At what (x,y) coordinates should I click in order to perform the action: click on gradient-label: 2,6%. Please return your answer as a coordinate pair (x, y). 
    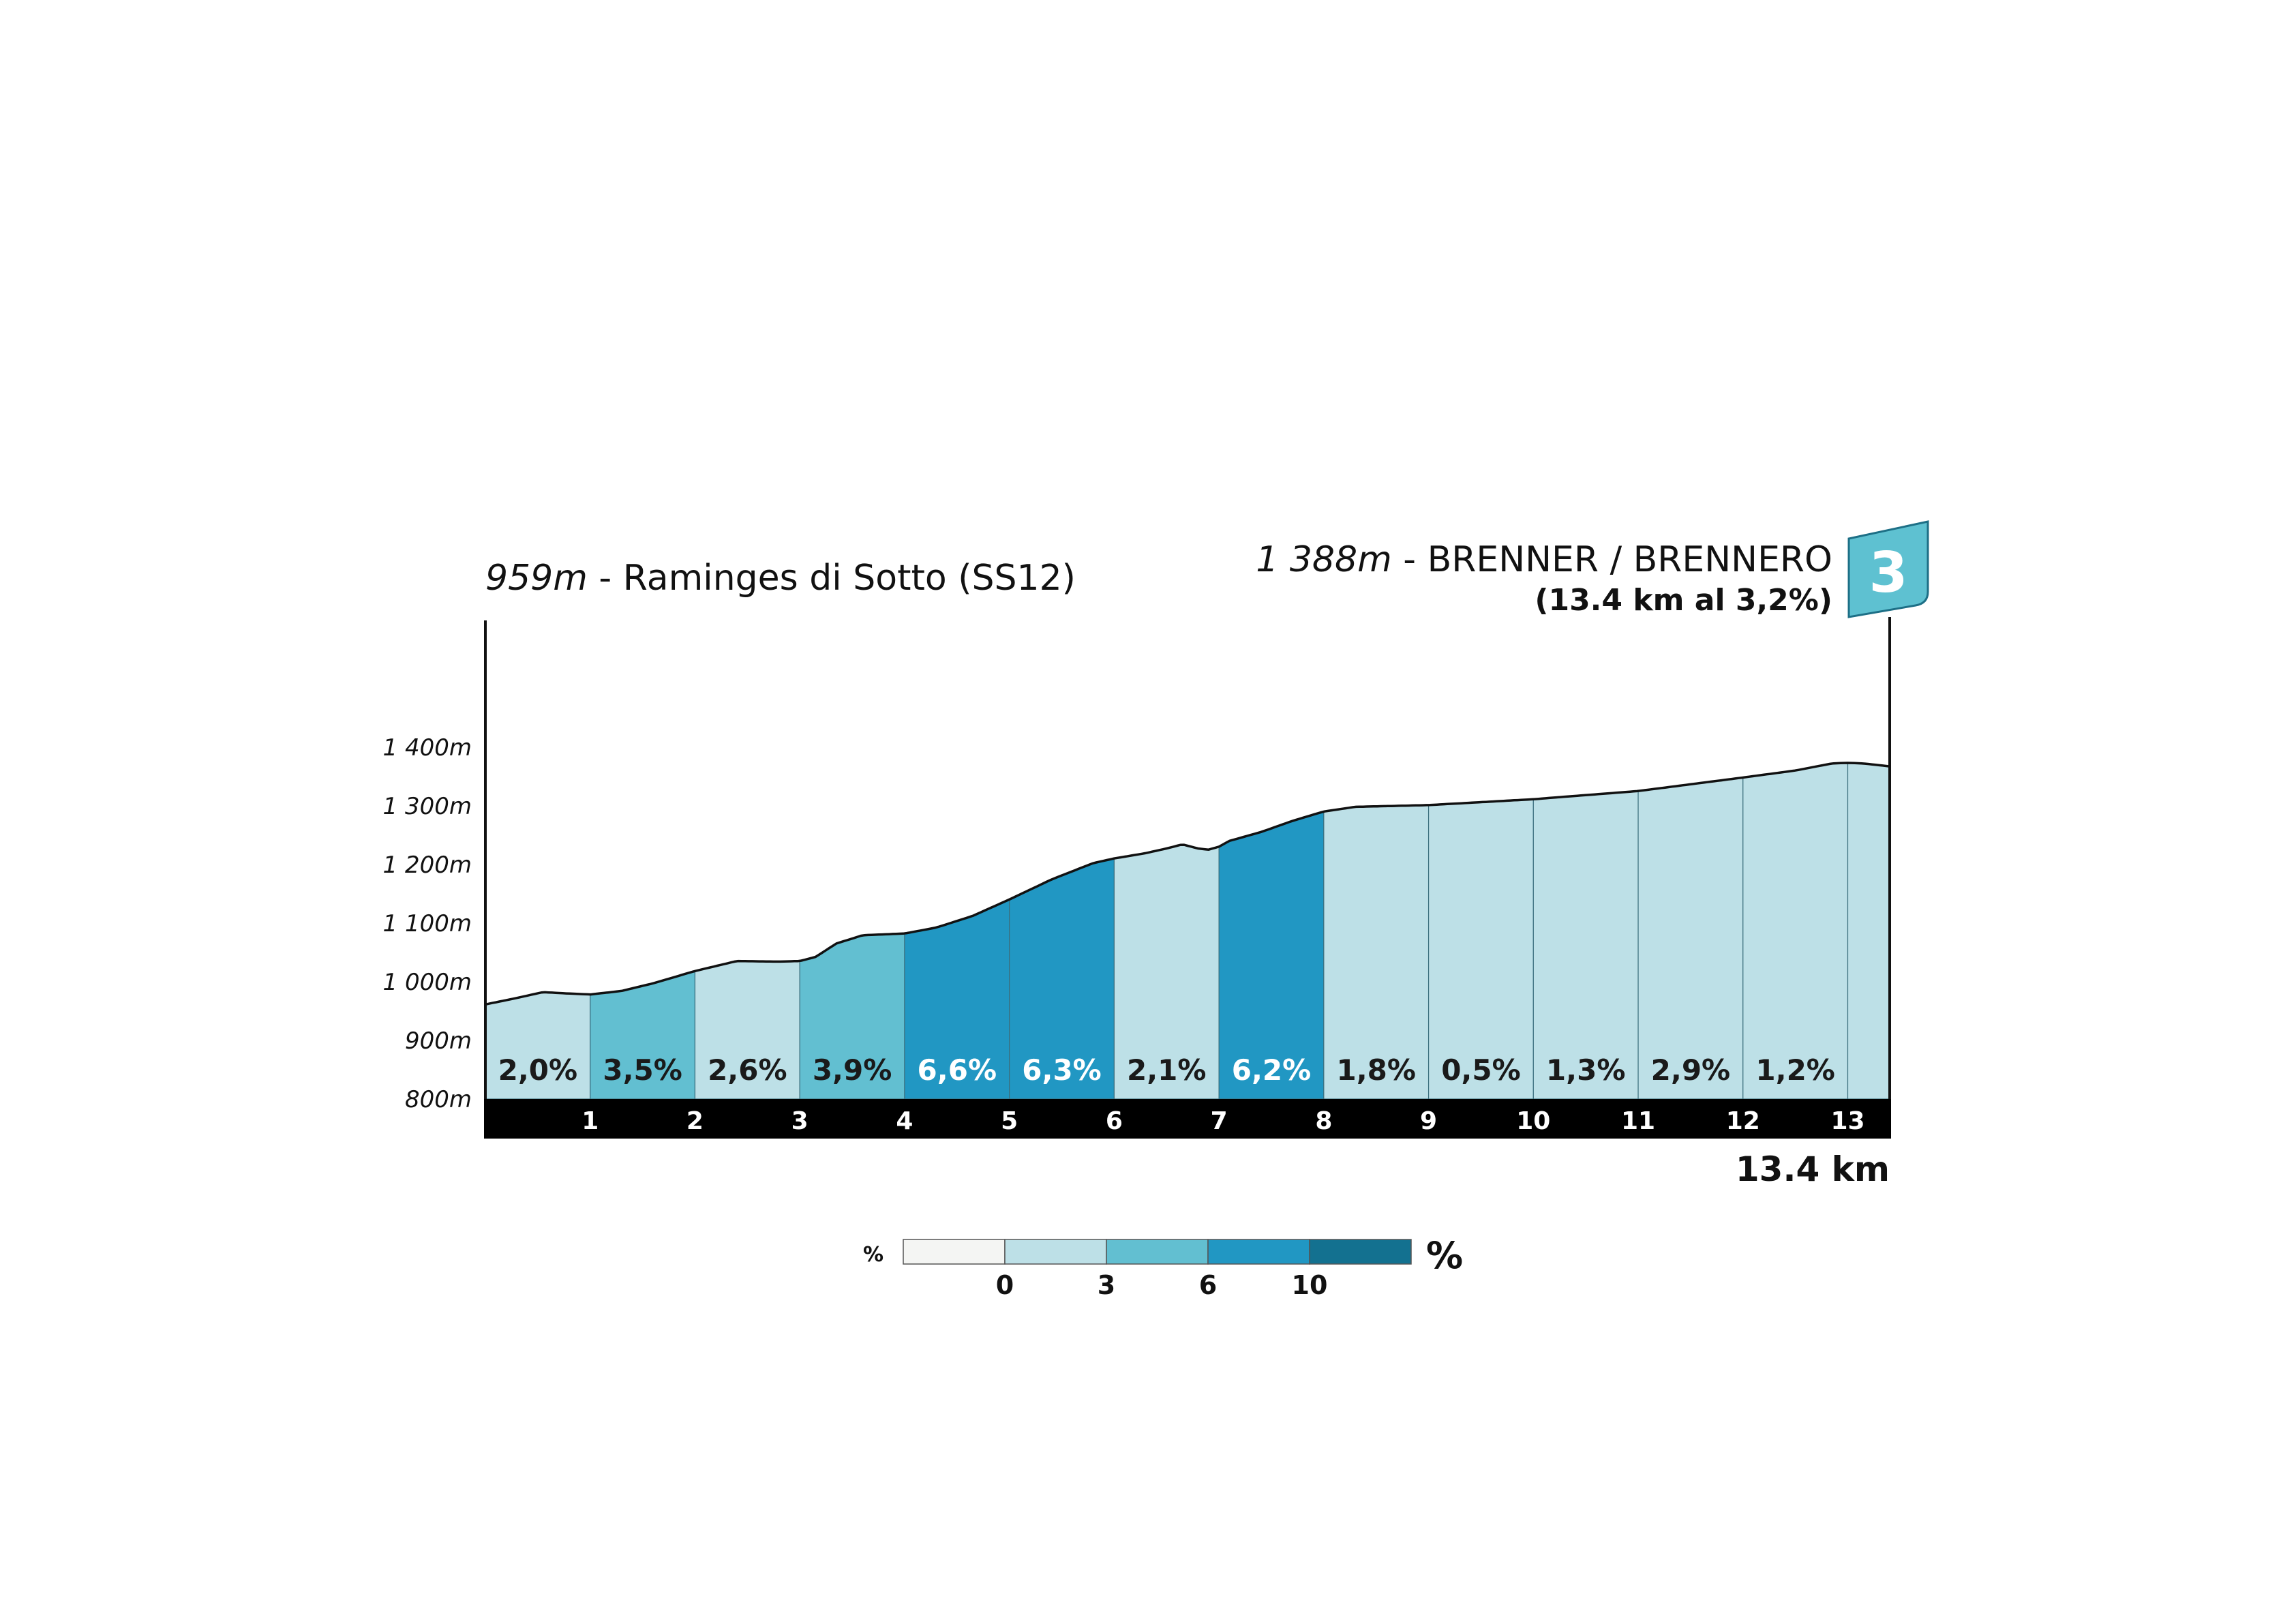
    Looking at the image, I should click on (748, 1070).